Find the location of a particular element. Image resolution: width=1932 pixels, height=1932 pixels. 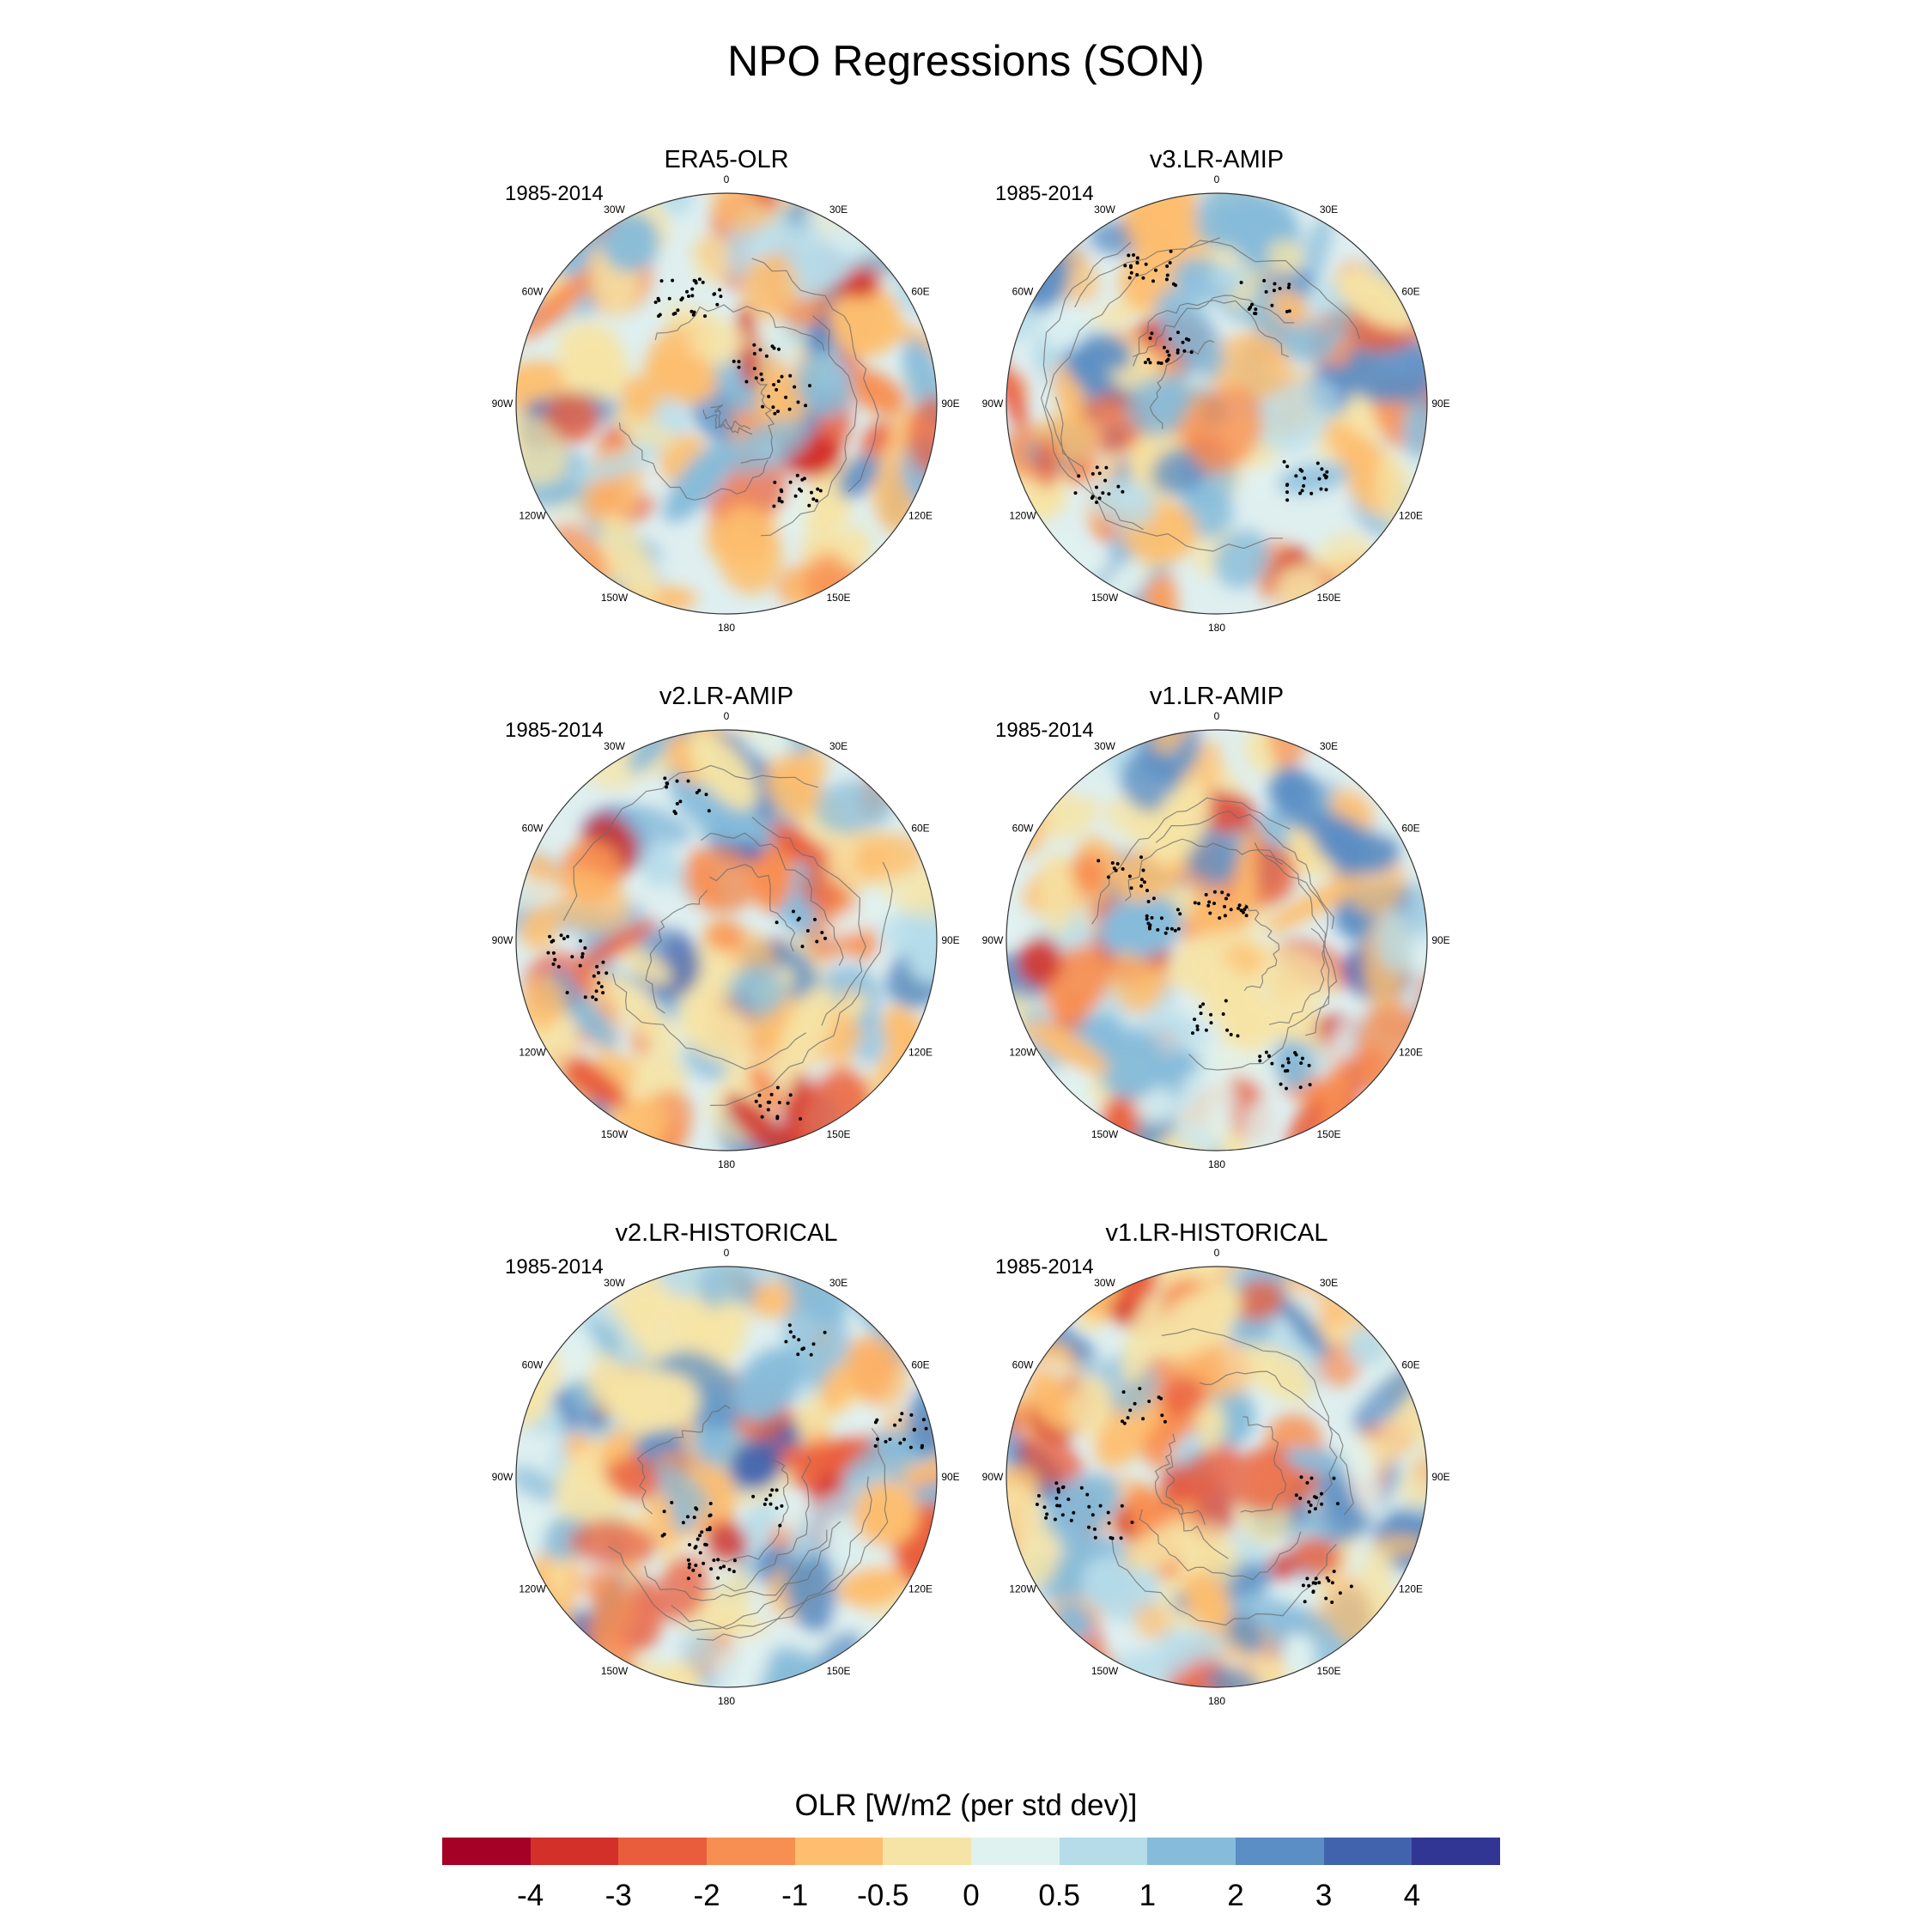

colorbar-tick-label: 0.5 is located at coordinates (1059, 1895).